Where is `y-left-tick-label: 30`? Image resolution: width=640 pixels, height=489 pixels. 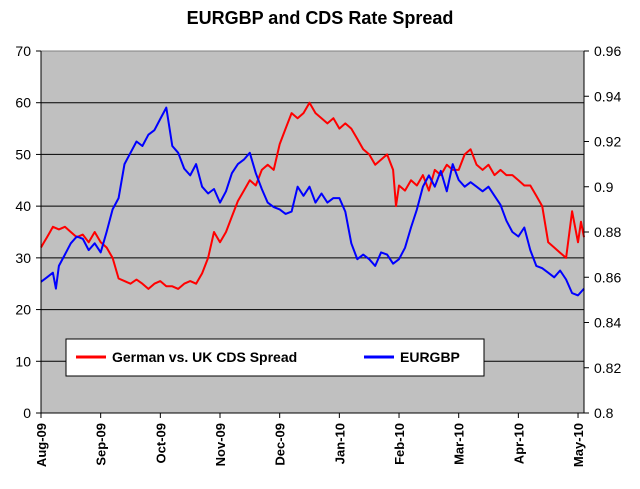 y-left-tick-label: 30 is located at coordinates (23, 258).